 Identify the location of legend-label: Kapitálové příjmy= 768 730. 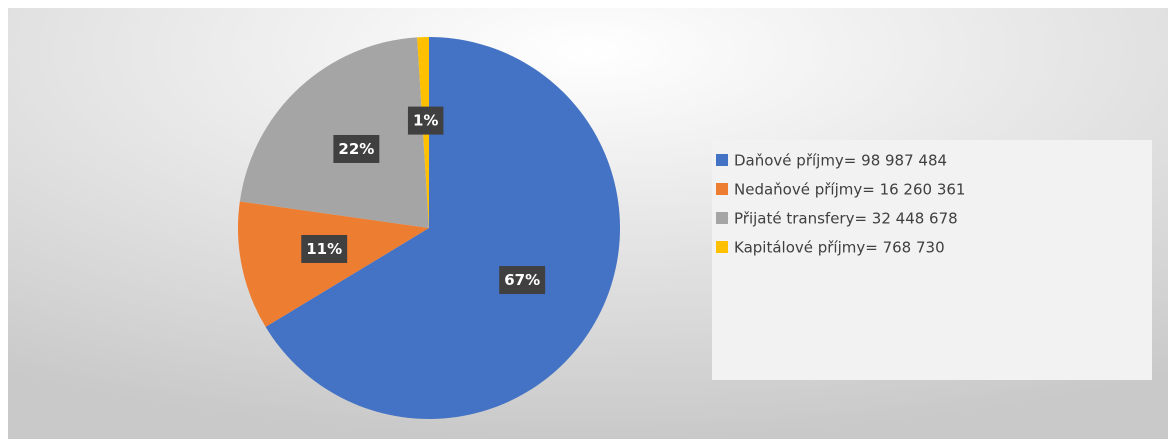
(839, 248).